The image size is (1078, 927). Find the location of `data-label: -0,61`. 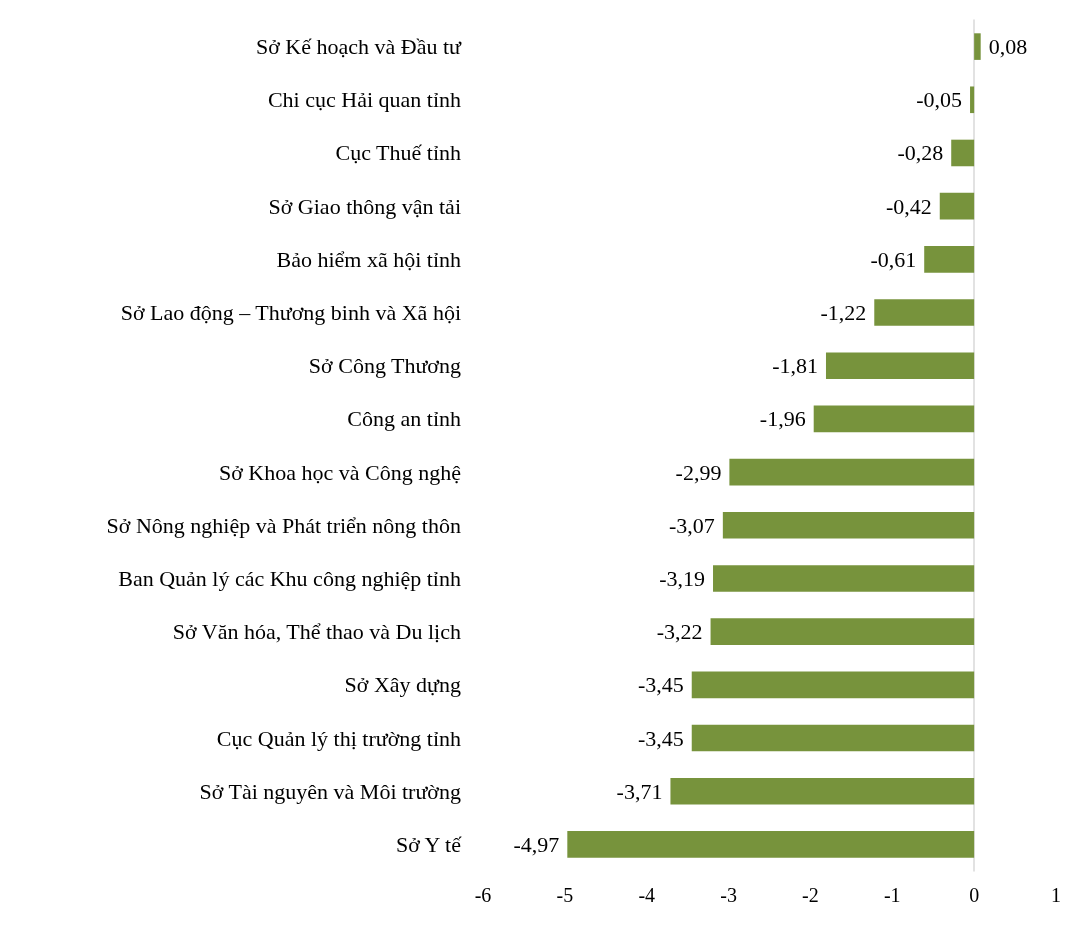

data-label: -0,61 is located at coordinates (893, 259).